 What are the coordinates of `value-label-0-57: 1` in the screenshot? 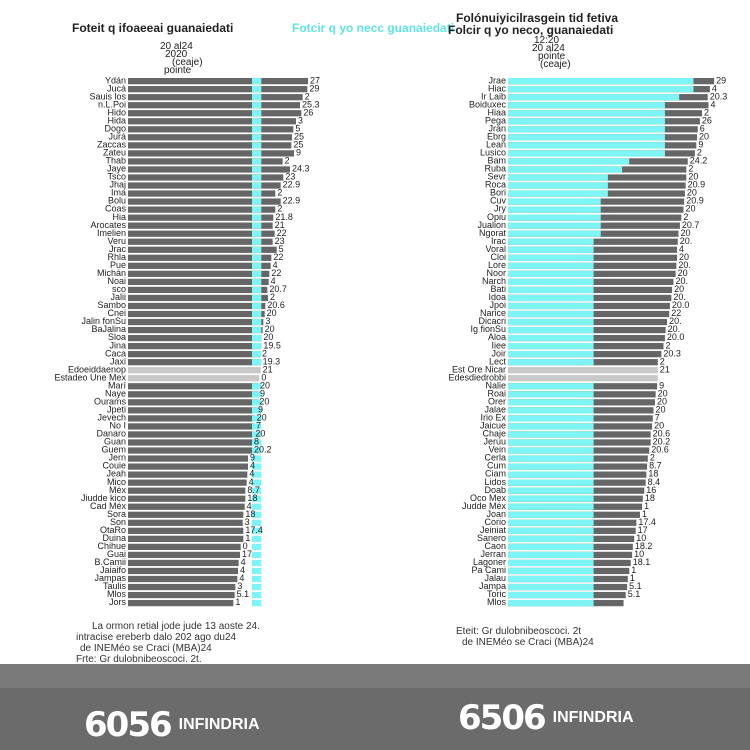 It's located at (247, 538).